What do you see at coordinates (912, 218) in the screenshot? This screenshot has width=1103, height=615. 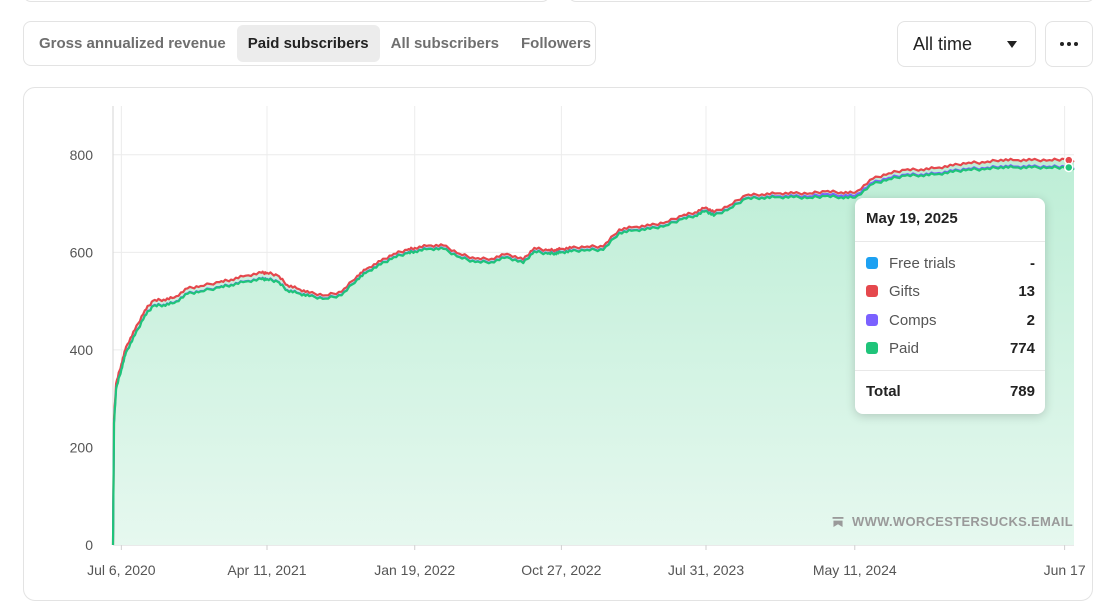 I see `tooltip-date: May 19, 2025` at bounding box center [912, 218].